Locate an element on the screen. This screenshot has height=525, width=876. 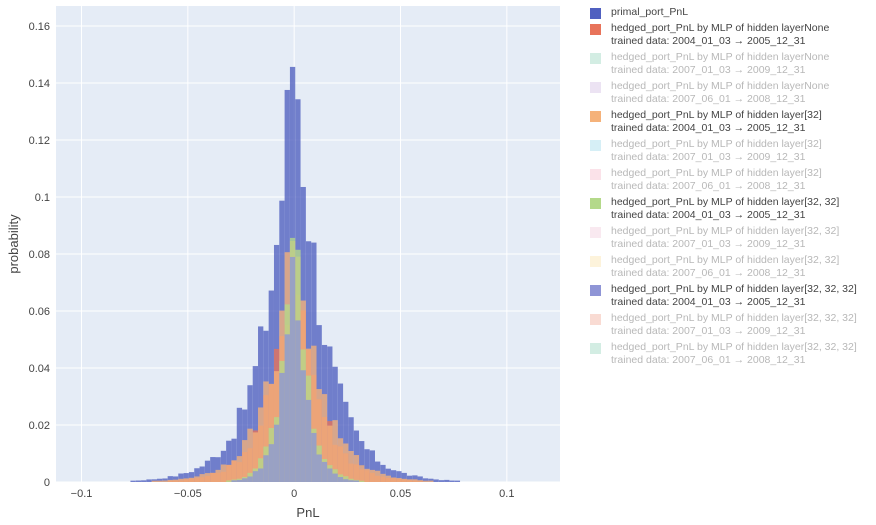
x-axis-ticks: −0.1 −0.05 0 0.05 0.1 is located at coordinates (293, 494).